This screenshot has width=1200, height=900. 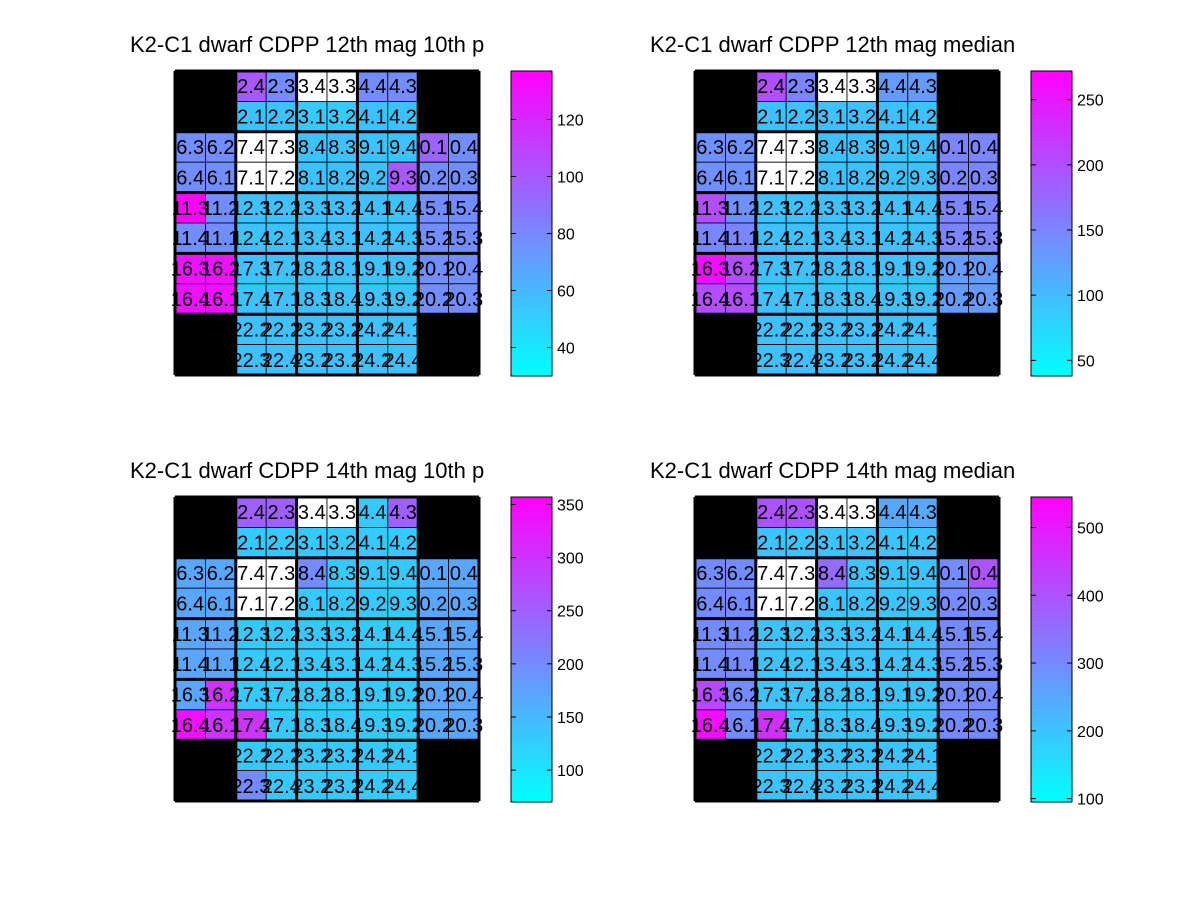 I want to click on cell-label: 12.4, so click(x=771, y=239).